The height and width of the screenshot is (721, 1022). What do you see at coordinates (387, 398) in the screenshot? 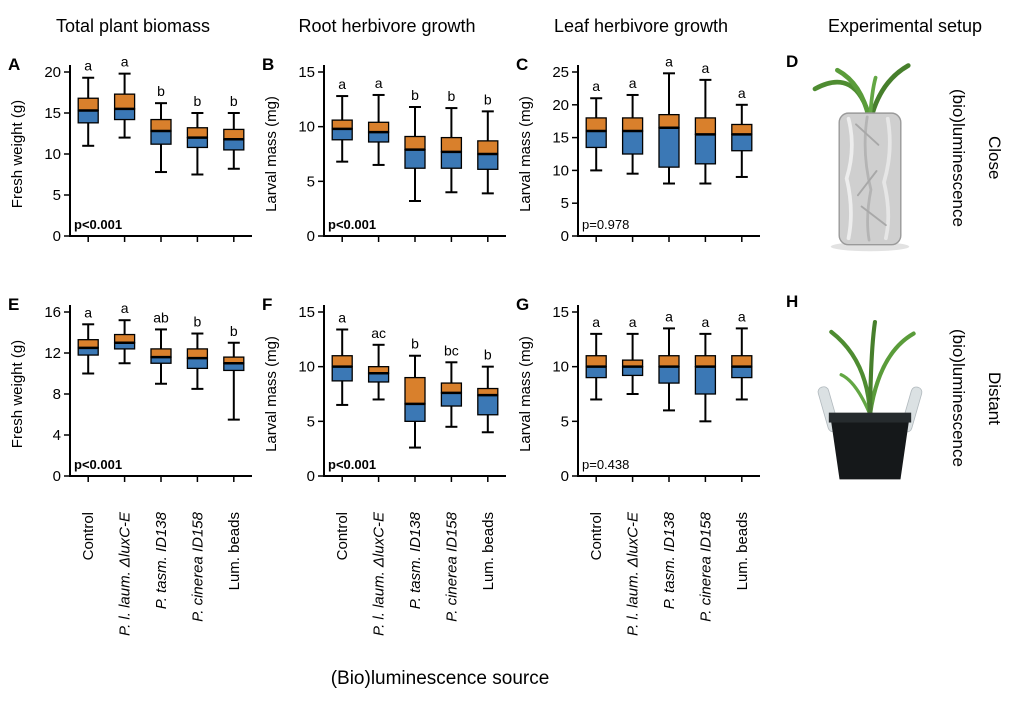
I see `panel-F-container: F Larval mass (mg) 0 5 10 15 a ac b bc b p<0.001` at bounding box center [387, 398].